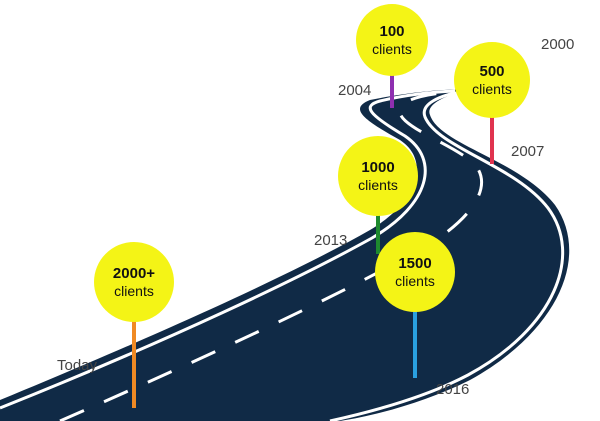 This screenshot has height=421, width=600. Describe the element at coordinates (77, 365) in the screenshot. I see `year-label-today: Today` at that location.